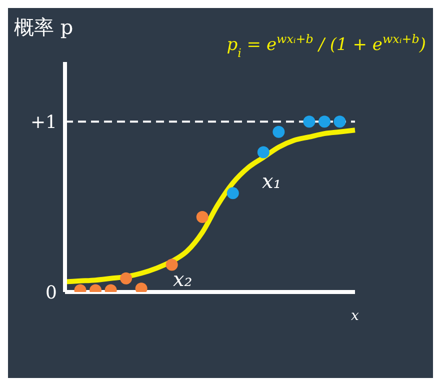 The image size is (441, 386). Describe the element at coordinates (44, 27) in the screenshot. I see `y-axis-title: 概率 p` at that location.